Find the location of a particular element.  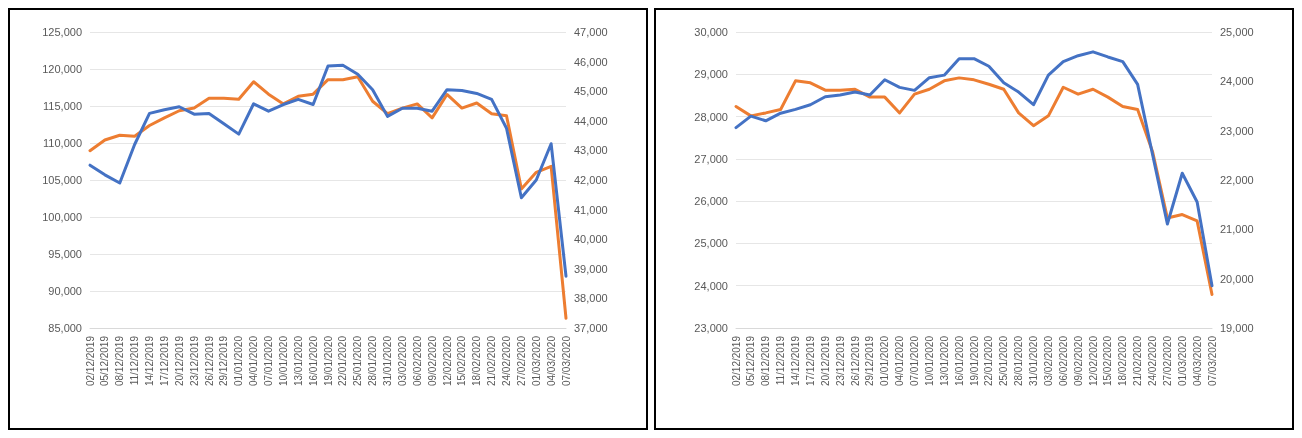

y2-tick-label: 45,000 is located at coordinates (591, 91).